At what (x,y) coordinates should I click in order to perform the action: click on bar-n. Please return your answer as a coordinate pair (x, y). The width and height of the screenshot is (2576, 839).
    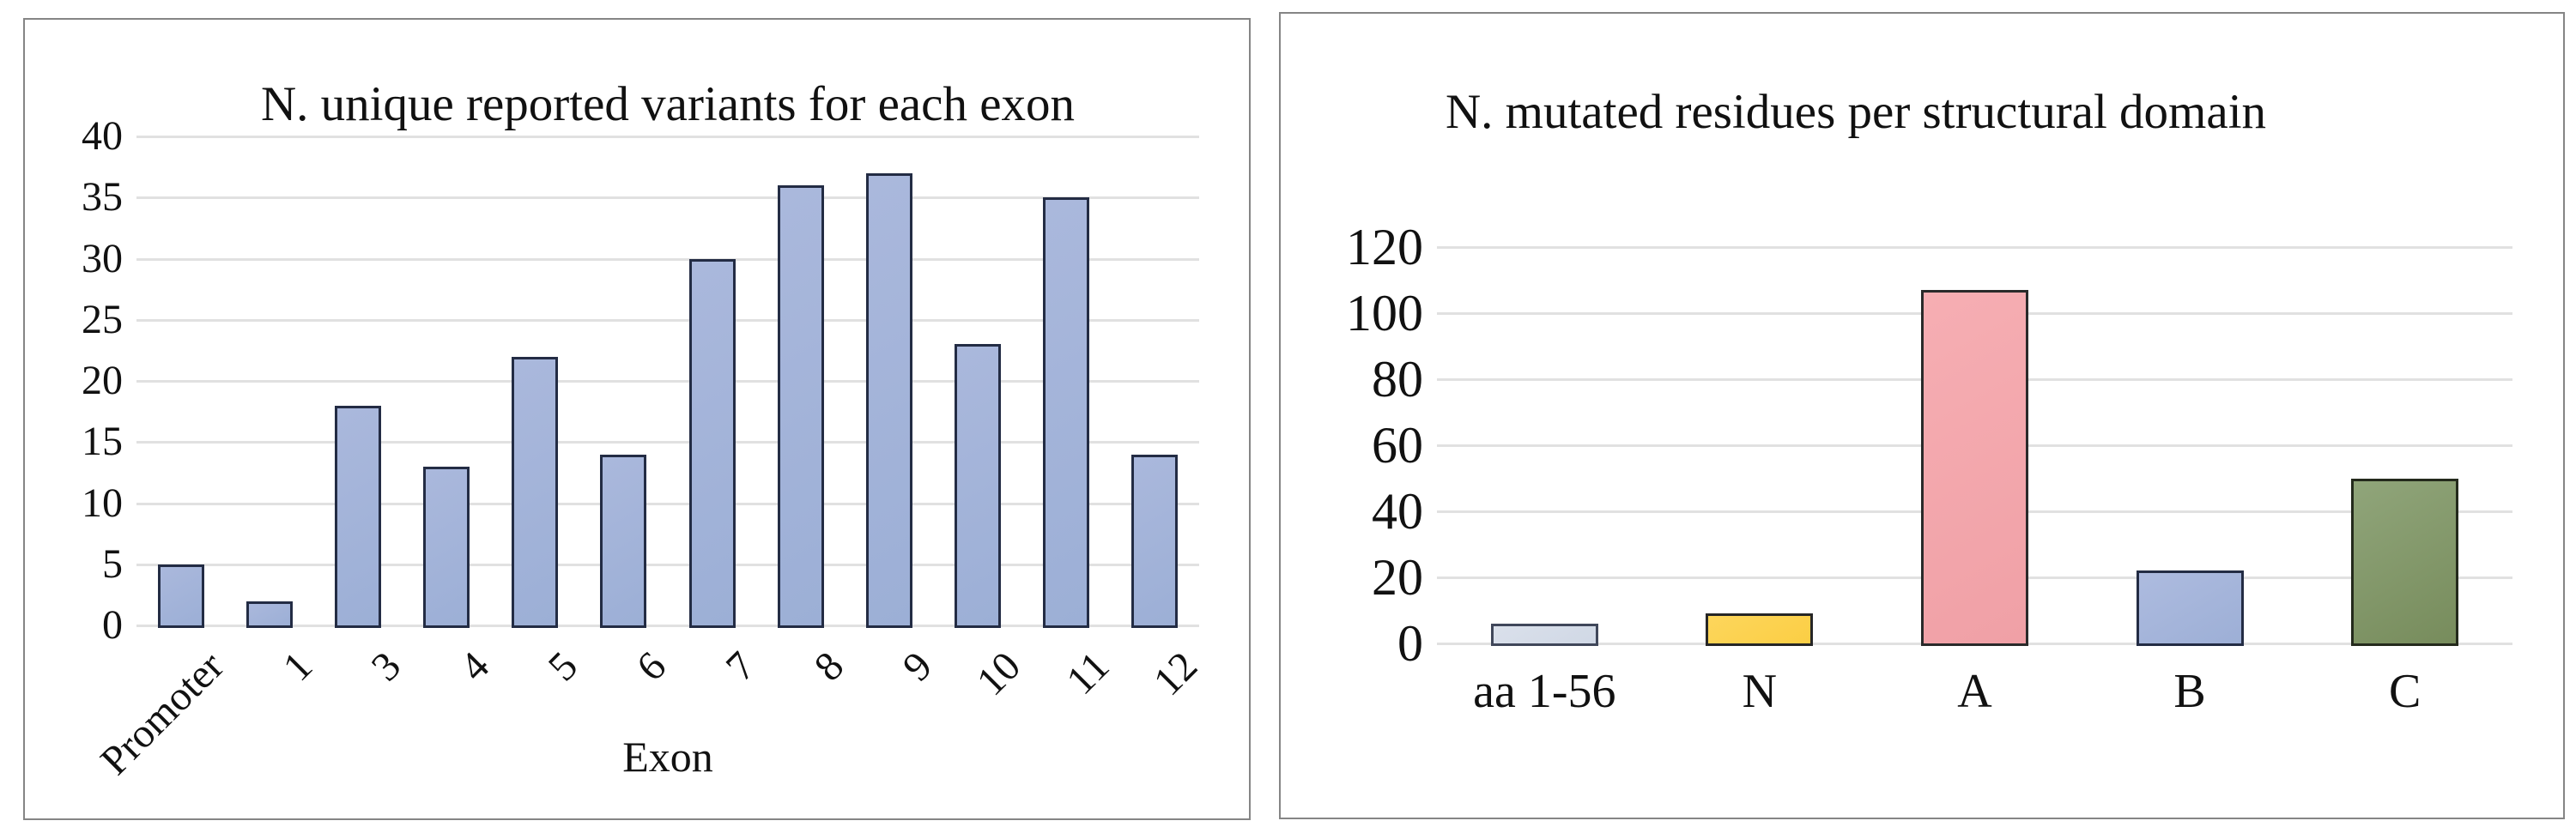
    Looking at the image, I should click on (1760, 629).